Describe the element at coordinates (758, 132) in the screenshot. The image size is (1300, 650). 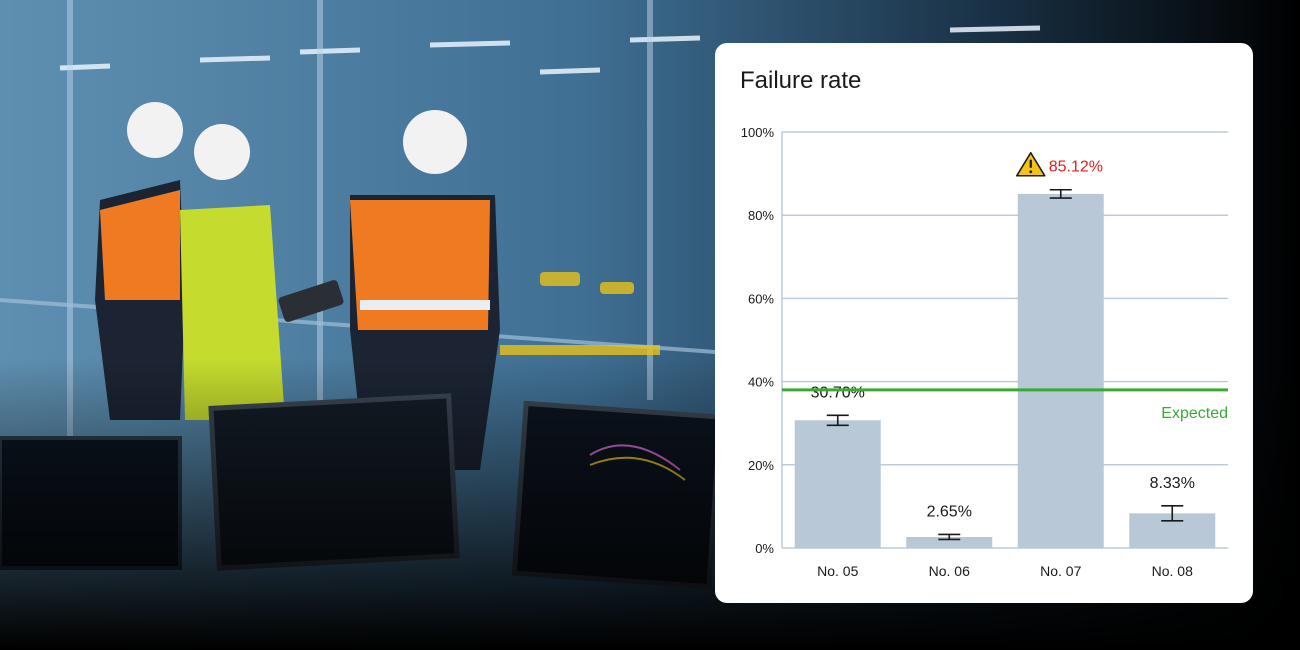
I see `y-tick-label: 100%` at that location.